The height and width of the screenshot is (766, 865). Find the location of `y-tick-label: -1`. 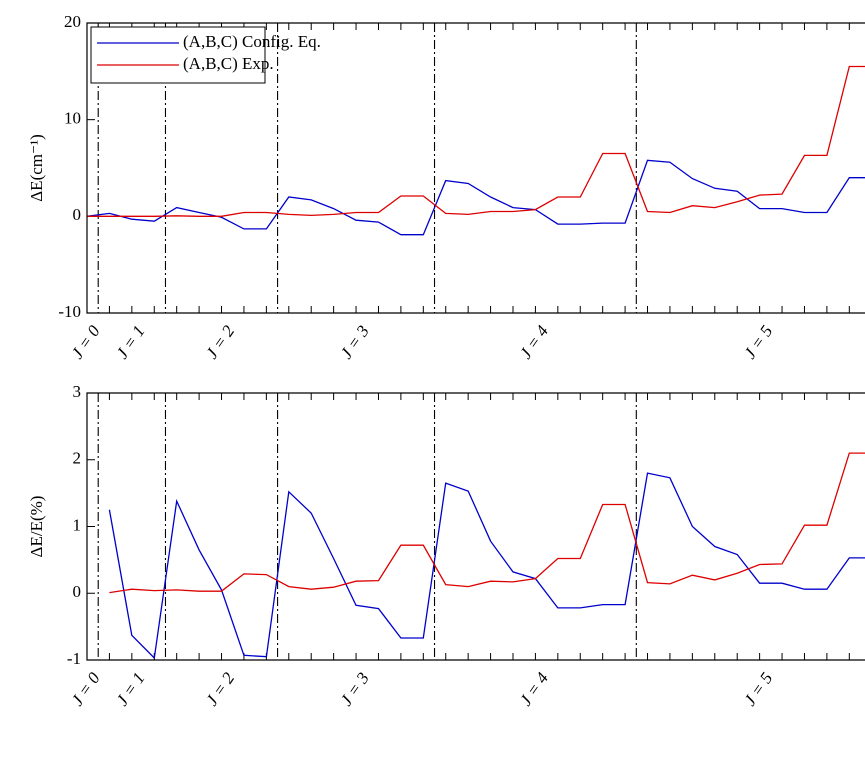

y-tick-label: -1 is located at coordinates (74, 658).